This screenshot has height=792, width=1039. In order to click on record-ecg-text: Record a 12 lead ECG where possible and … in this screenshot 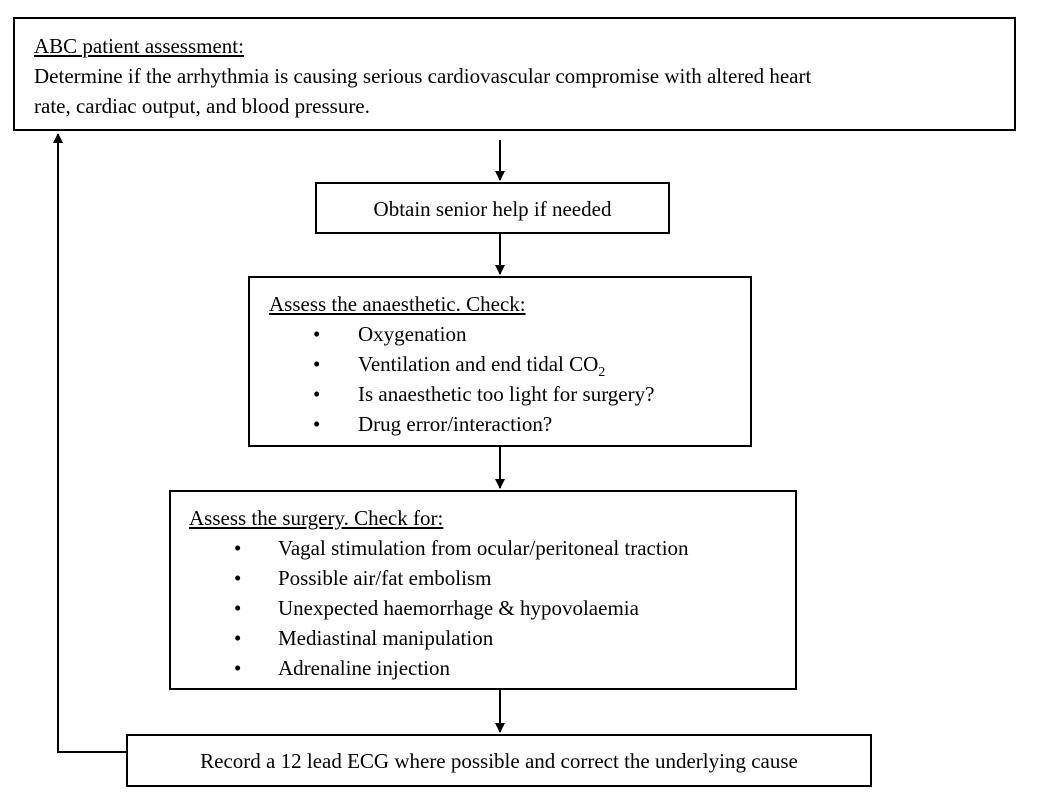, I will do `click(499, 761)`.